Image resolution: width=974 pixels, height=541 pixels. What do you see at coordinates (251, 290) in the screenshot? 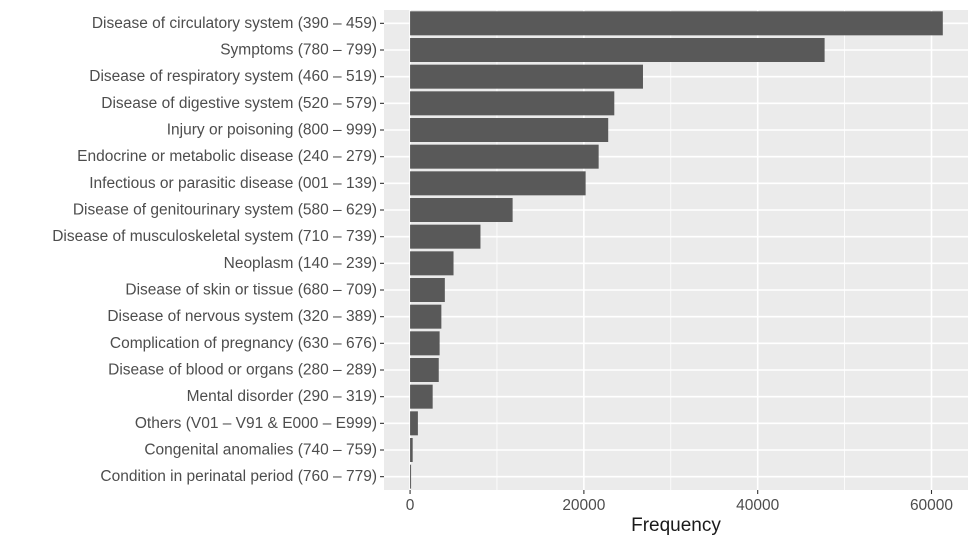
I see `category-label: Disease of skin or tissue (680 – 709)` at bounding box center [251, 290].